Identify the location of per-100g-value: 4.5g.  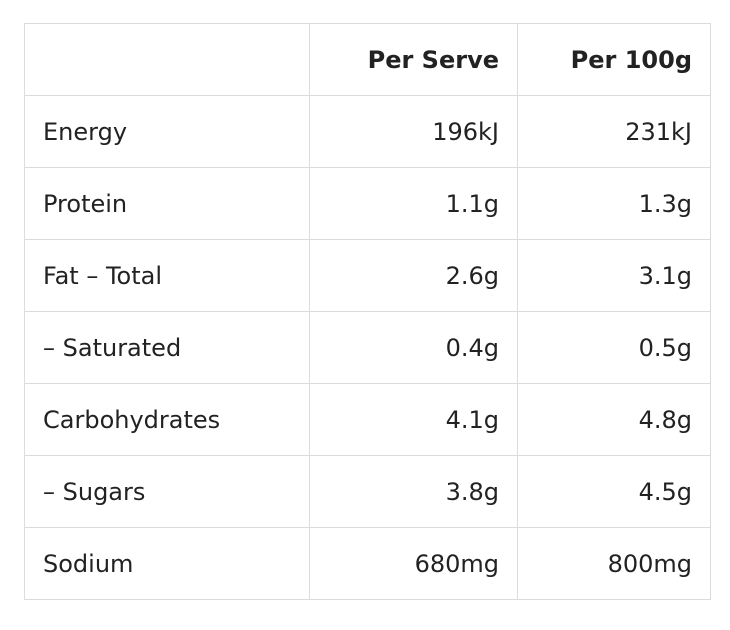
(614, 491).